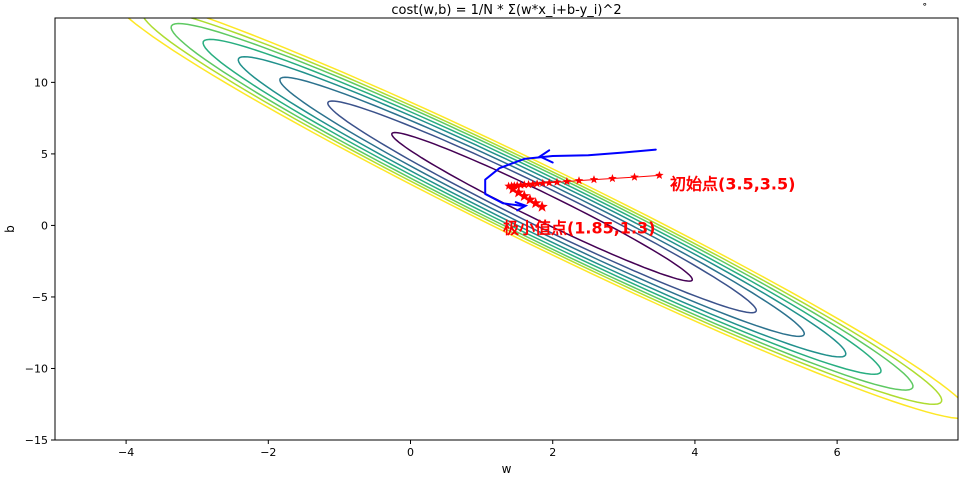 The height and width of the screenshot is (477, 965). I want to click on x-tick-label: 2, so click(552, 452).